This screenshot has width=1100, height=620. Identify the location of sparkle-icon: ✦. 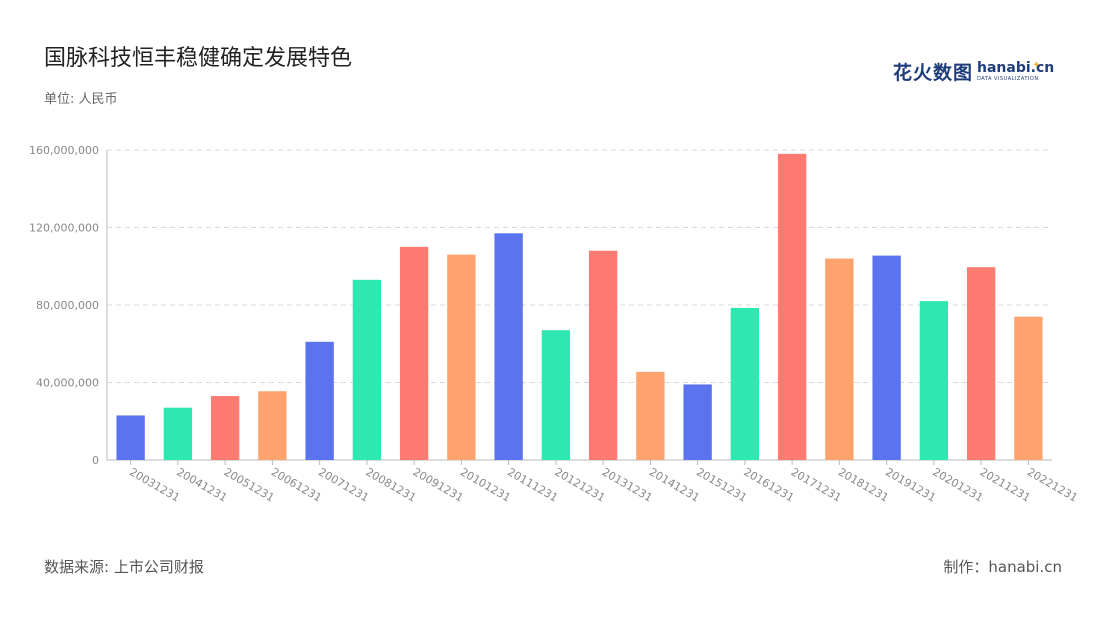
(1036, 65).